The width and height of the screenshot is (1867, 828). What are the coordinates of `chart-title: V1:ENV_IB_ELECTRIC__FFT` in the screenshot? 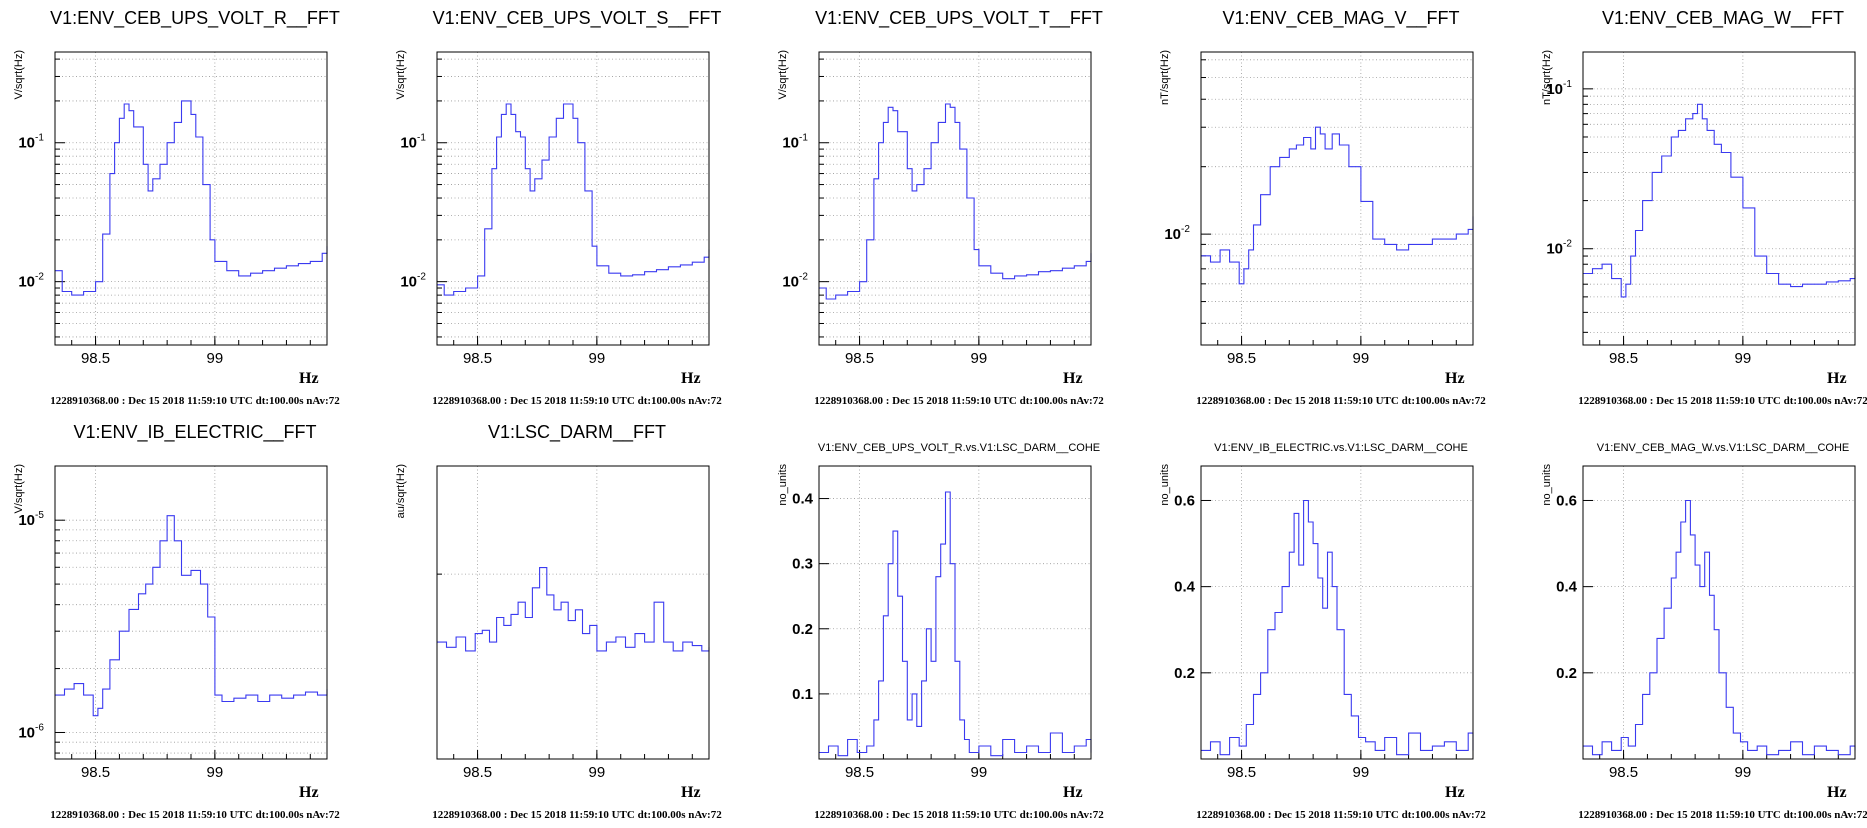 It's located at (195, 432).